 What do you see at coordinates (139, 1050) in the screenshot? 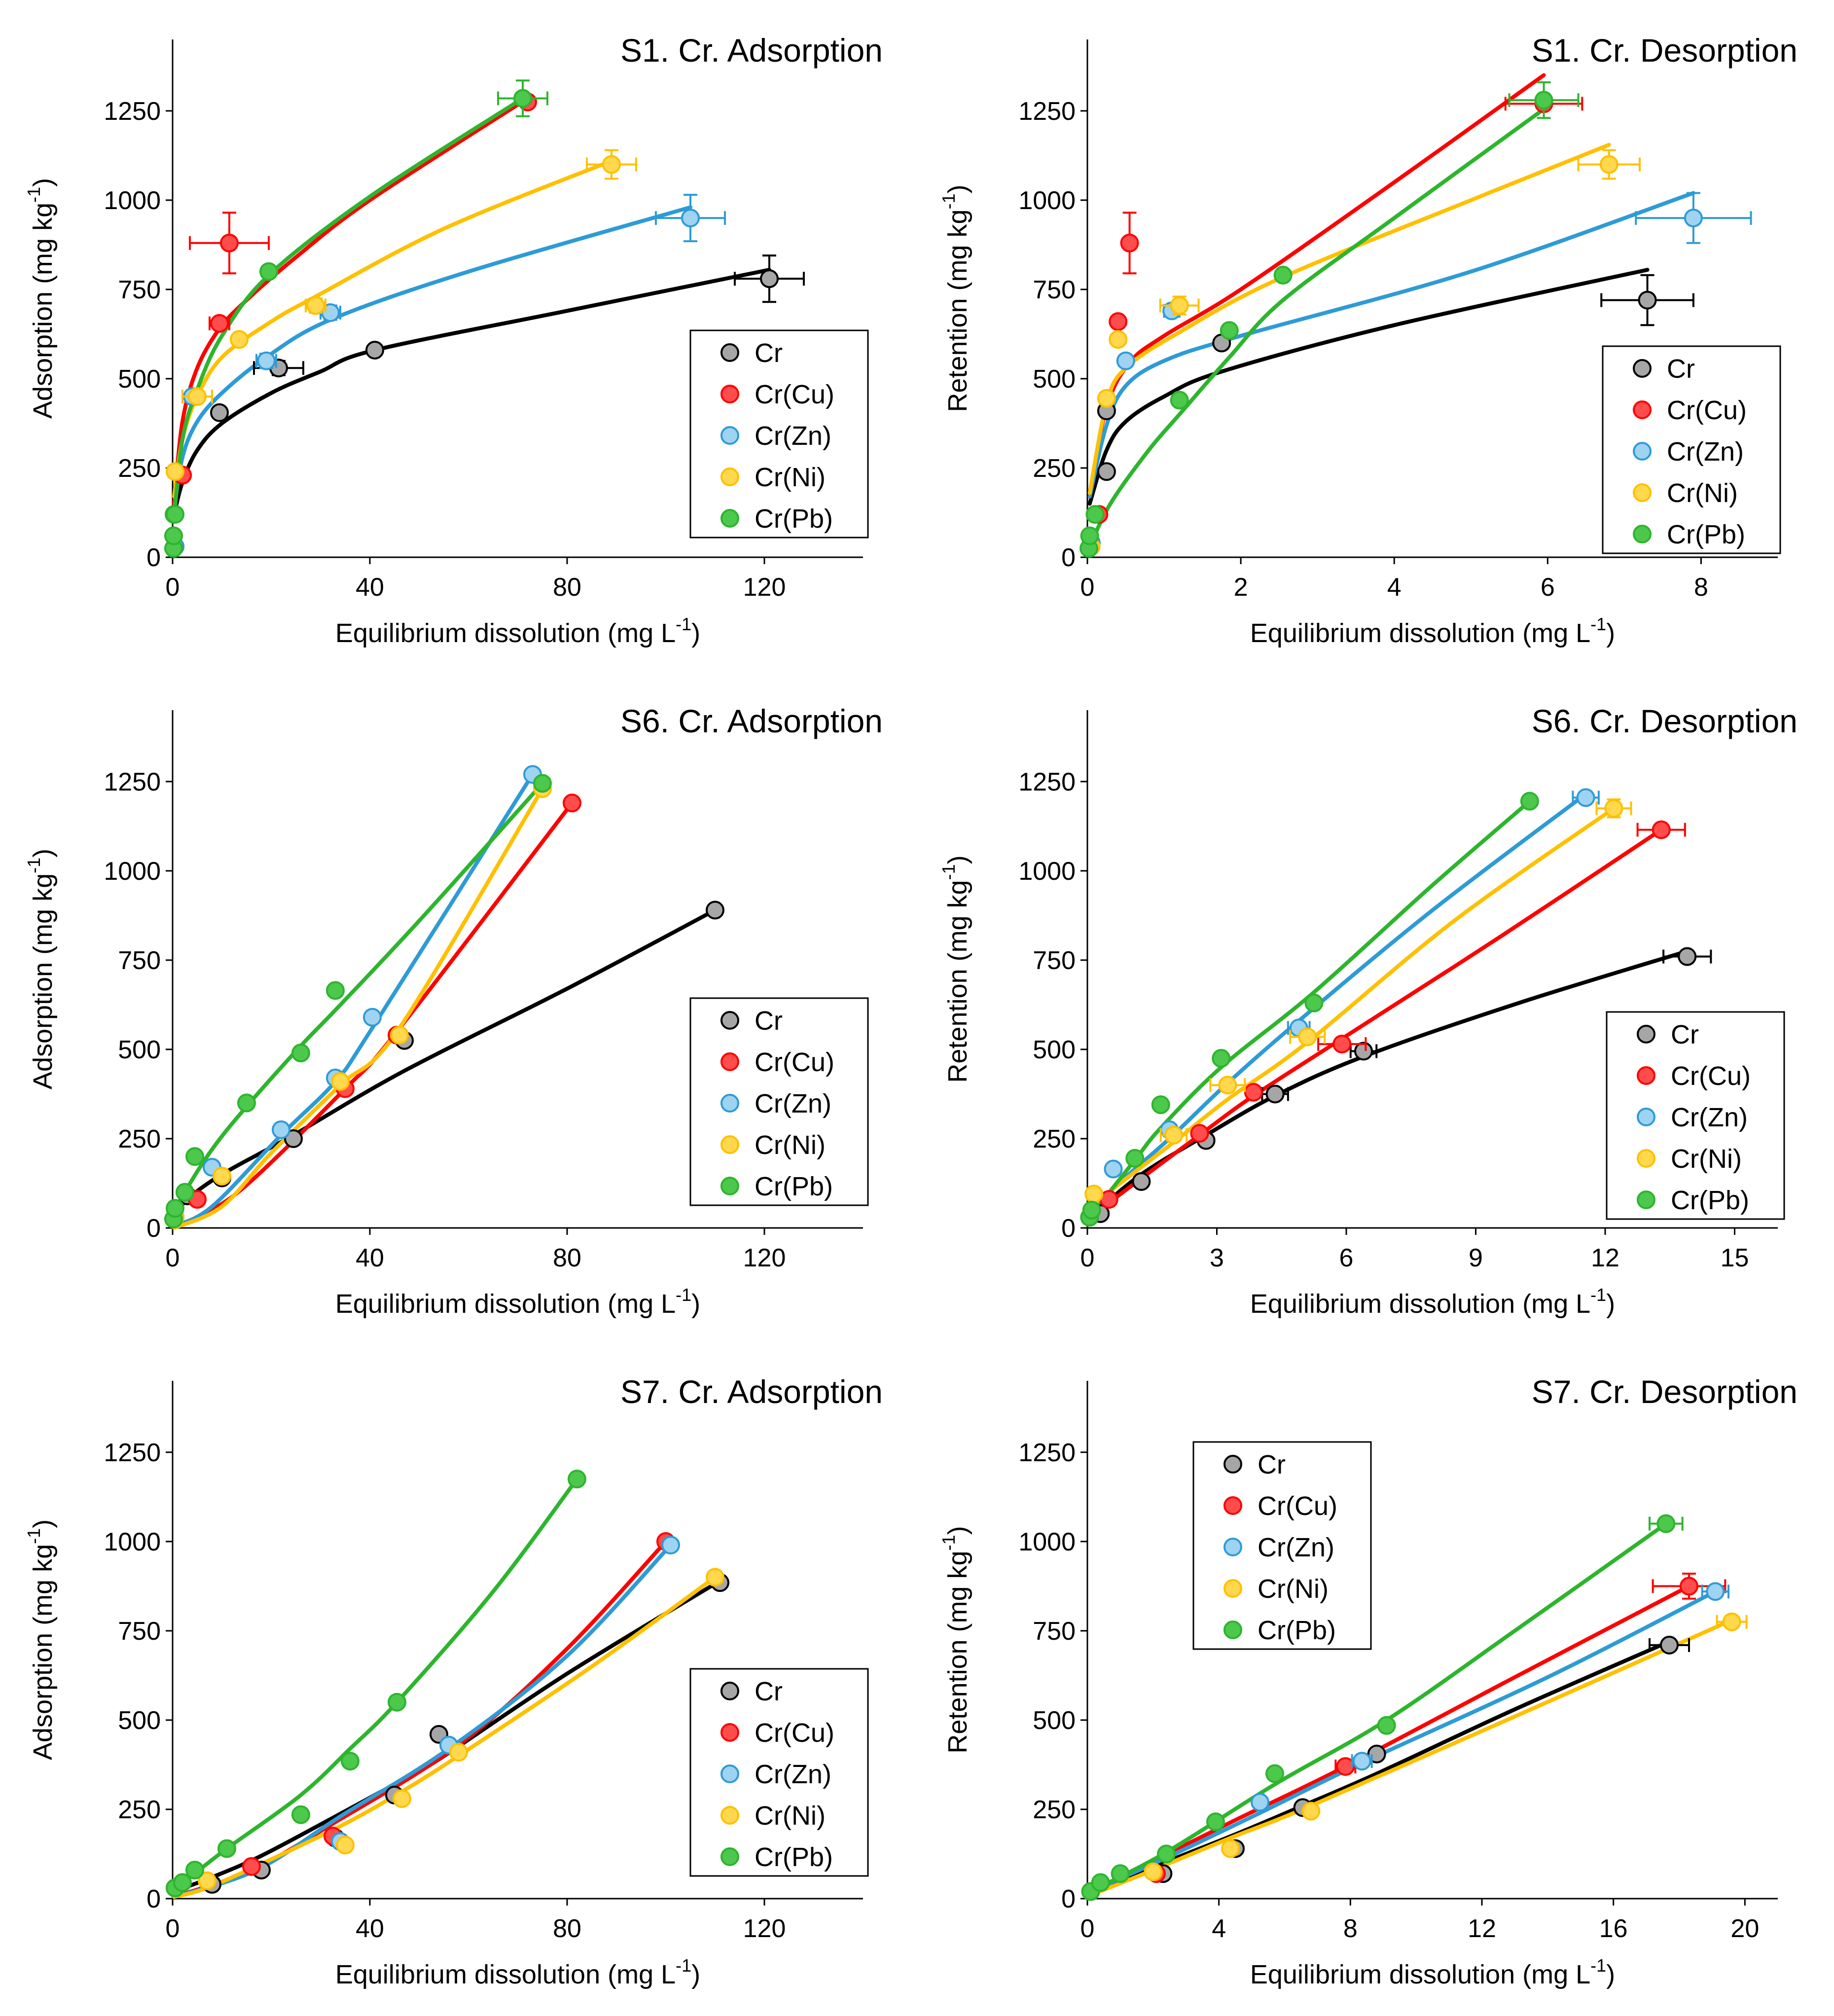
I see `y-tick-label: 500` at bounding box center [139, 1050].